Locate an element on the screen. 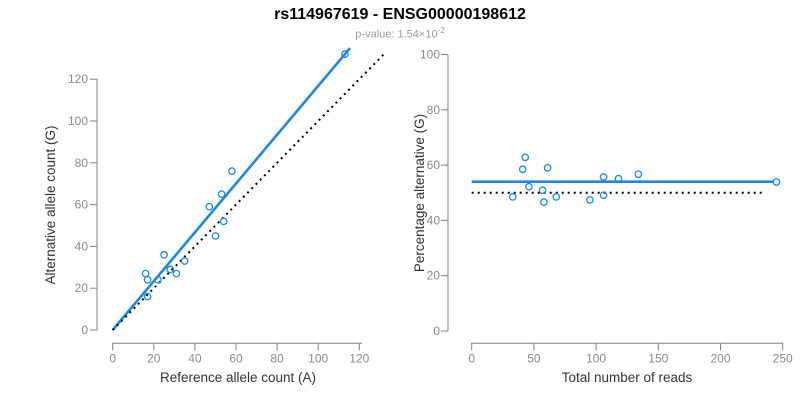 Image resolution: width=800 pixels, height=400 pixels. x-tick-label: 250 is located at coordinates (783, 358).